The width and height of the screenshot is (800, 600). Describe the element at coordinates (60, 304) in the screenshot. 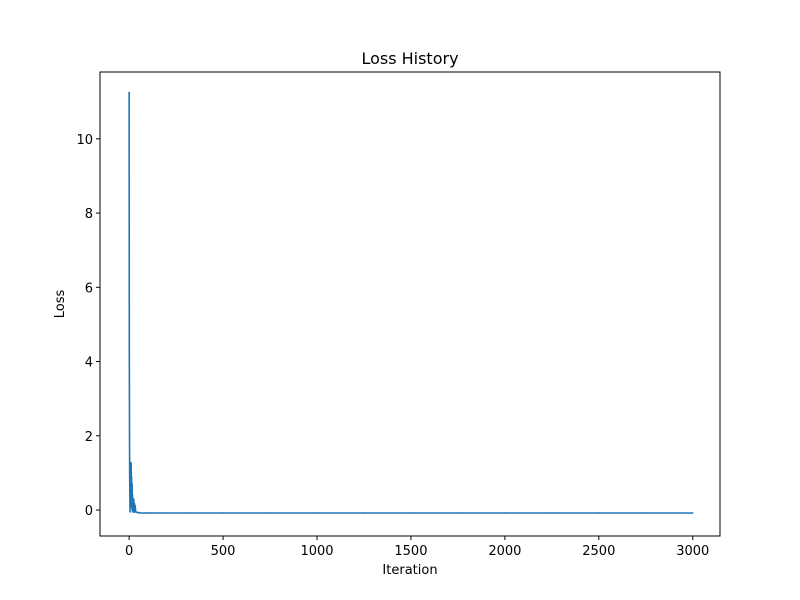

I see `y-axis-label: Loss` at that location.